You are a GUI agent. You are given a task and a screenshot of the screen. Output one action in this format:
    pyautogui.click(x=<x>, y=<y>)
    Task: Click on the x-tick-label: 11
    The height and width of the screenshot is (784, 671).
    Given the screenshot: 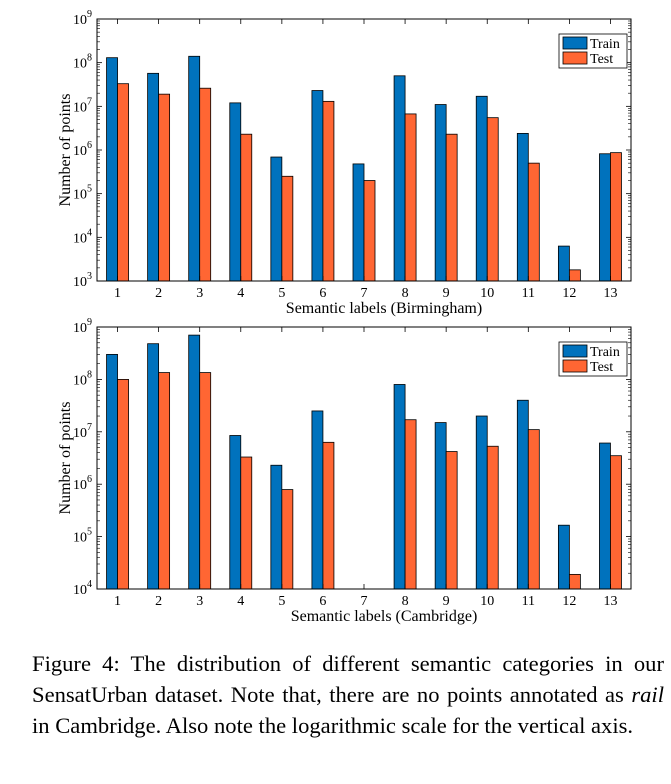 What is the action you would take?
    pyautogui.click(x=528, y=293)
    